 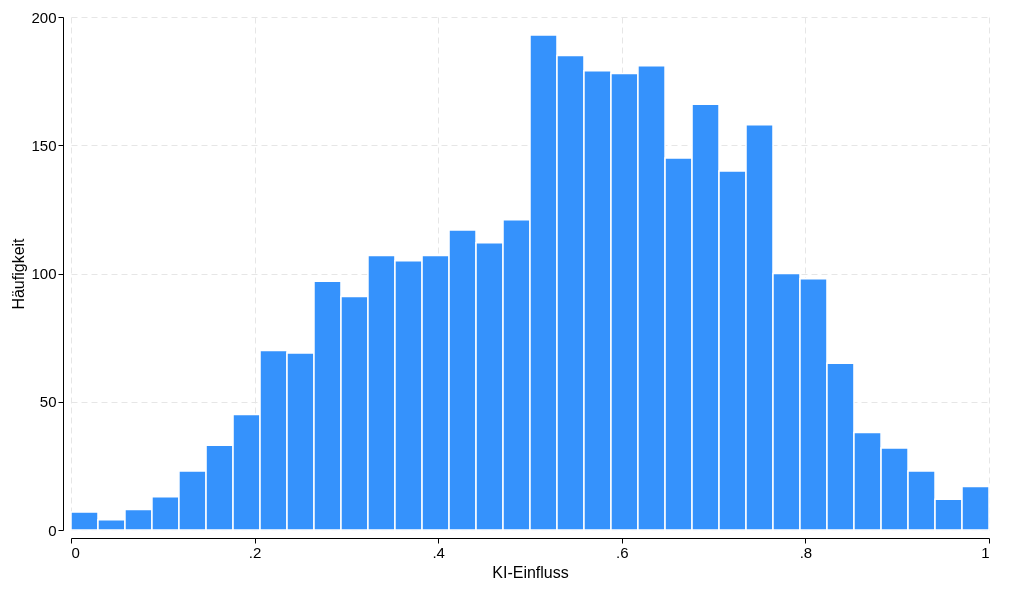 I want to click on x-tick-label: .8, so click(x=806, y=552).